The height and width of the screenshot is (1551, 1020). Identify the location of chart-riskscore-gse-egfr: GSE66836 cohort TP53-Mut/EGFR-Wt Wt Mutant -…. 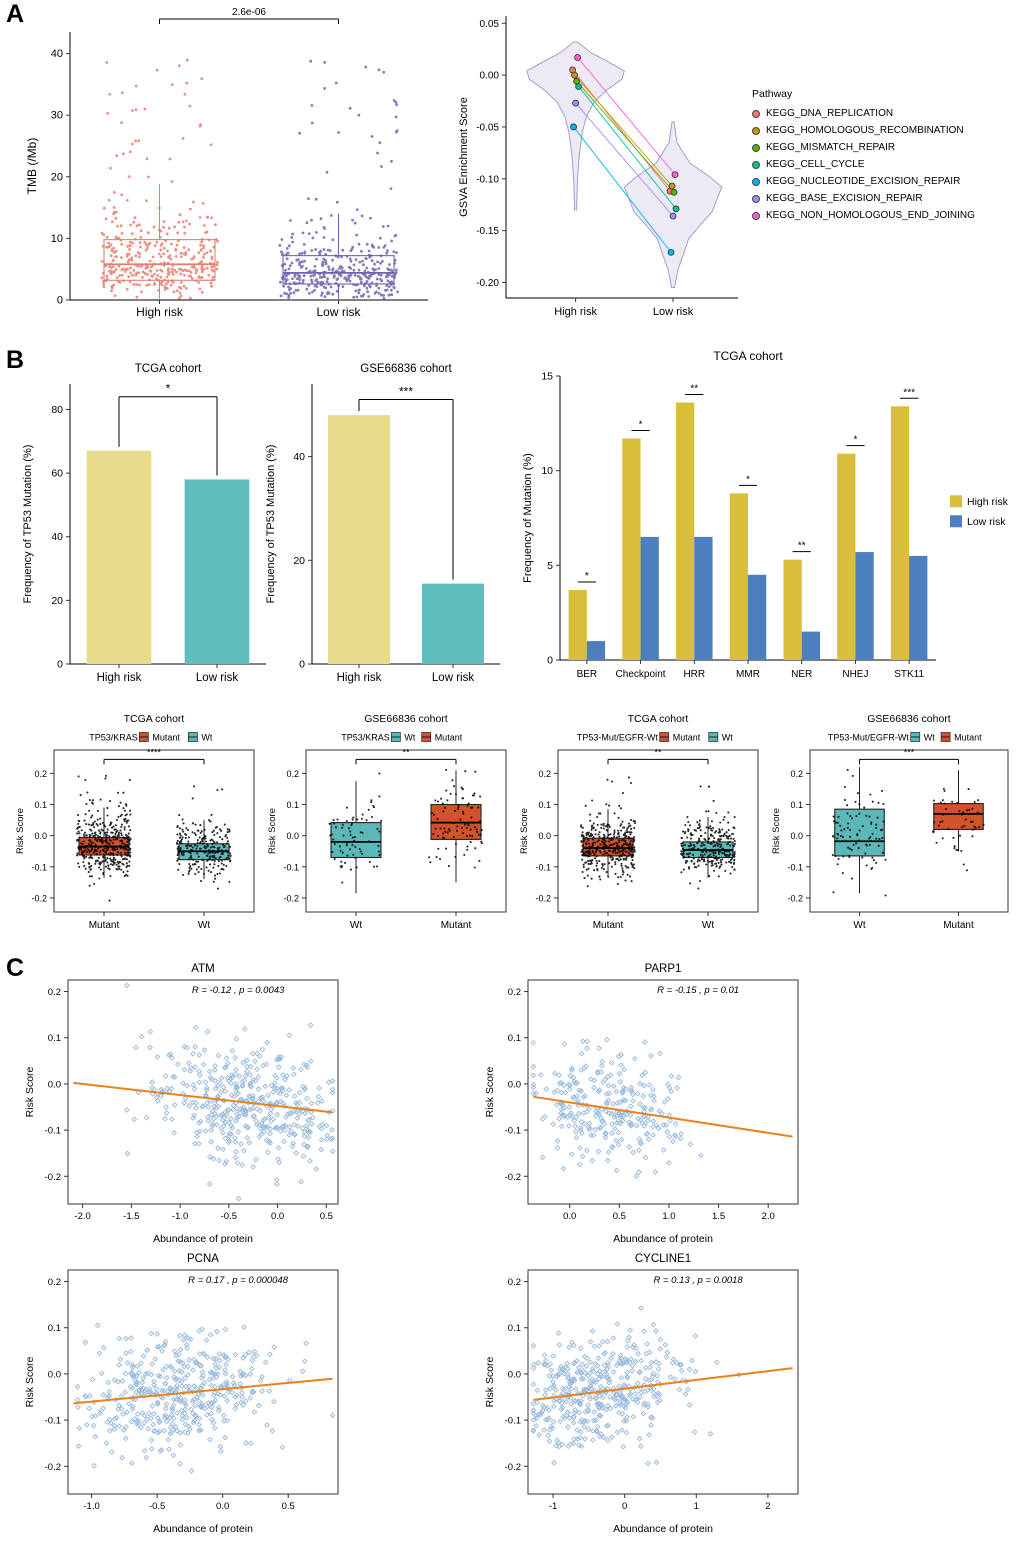
(892, 826).